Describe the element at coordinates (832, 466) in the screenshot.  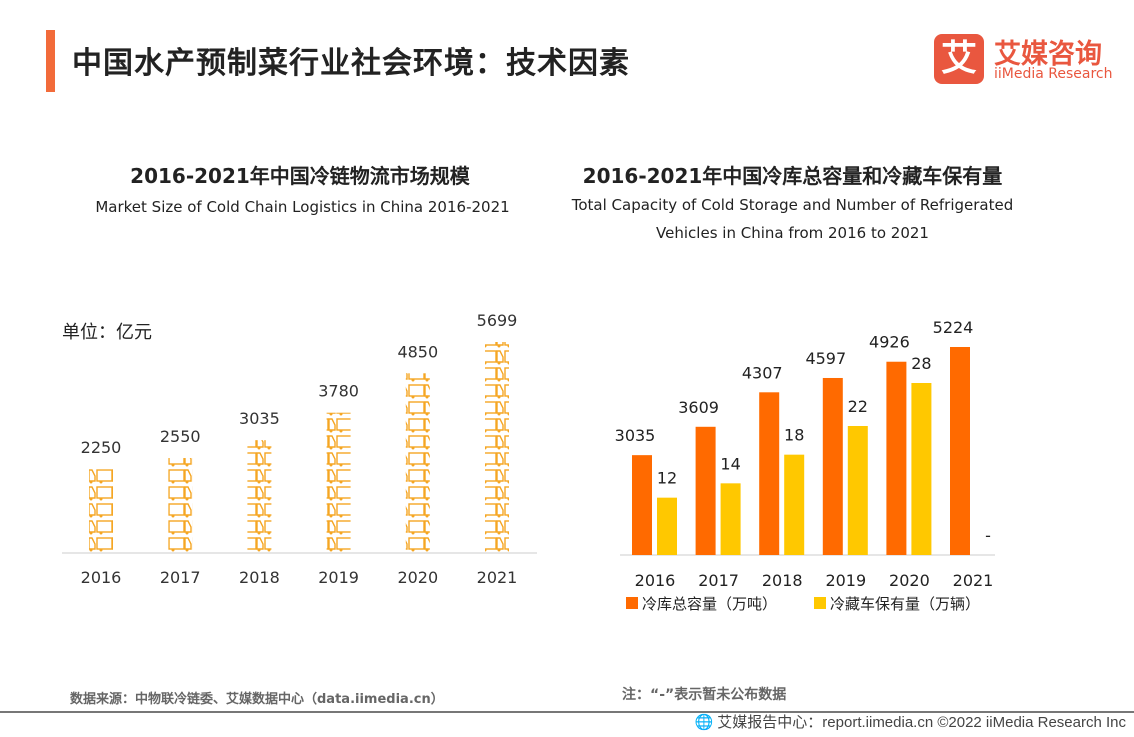
I see `bar-storage-2019` at that location.